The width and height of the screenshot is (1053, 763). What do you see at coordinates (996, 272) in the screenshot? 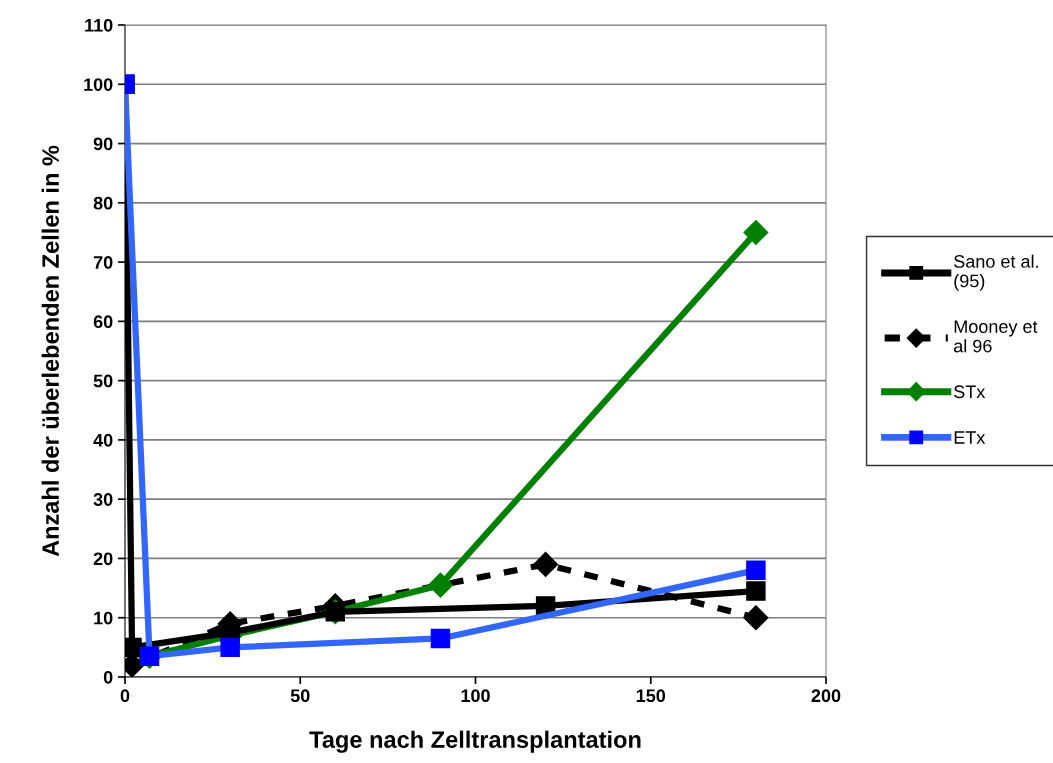
I see `legend-label: Sano et al. (95)` at bounding box center [996, 272].